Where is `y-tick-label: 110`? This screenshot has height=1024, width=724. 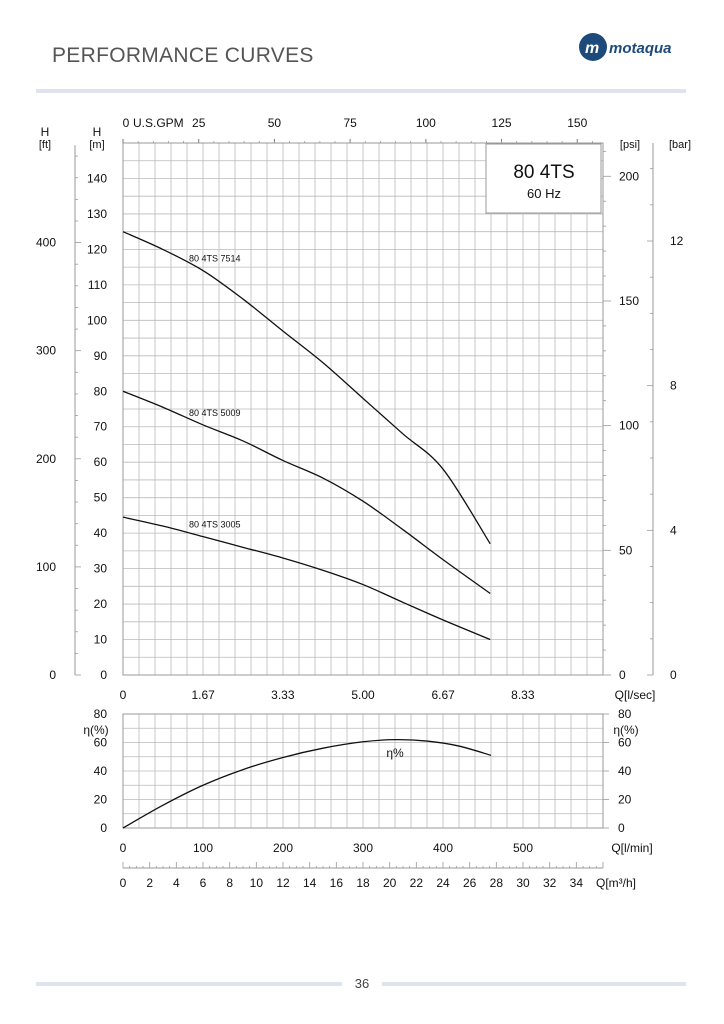 y-tick-label: 110 is located at coordinates (97, 285).